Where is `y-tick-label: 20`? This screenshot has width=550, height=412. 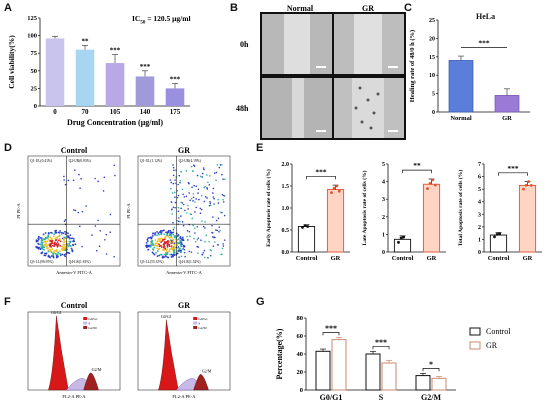
y-tick-label: 20 is located at coordinates (300, 372).